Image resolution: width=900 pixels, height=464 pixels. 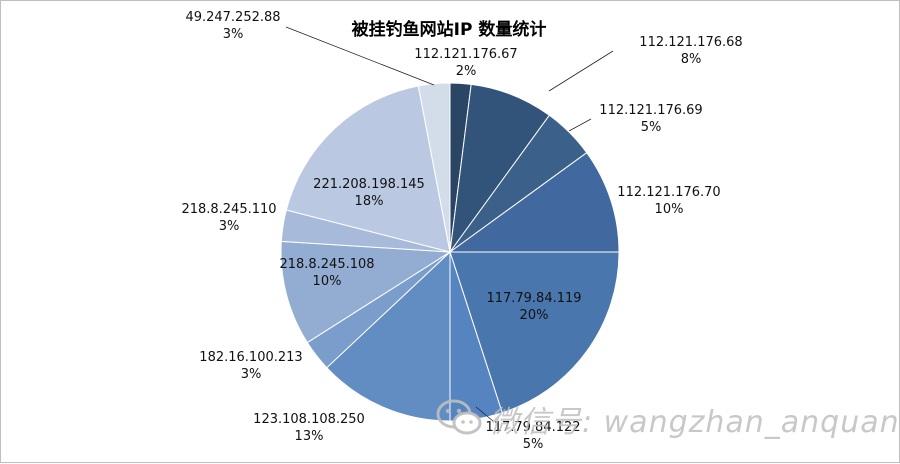 What do you see at coordinates (309, 436) in the screenshot?
I see `slice-percent: 13%` at bounding box center [309, 436].